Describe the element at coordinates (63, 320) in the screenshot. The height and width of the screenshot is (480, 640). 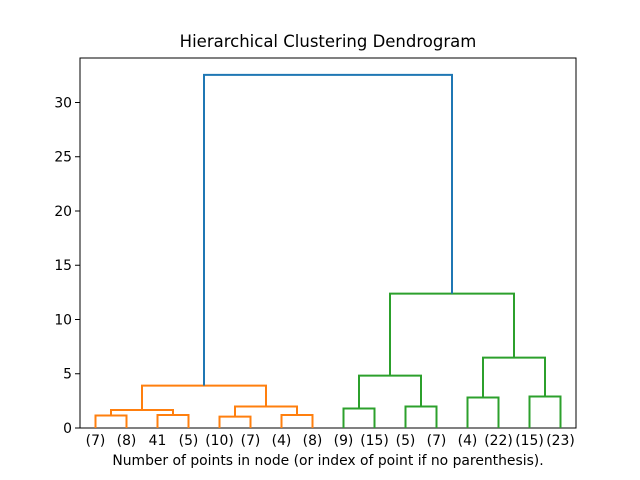
I see `y-tick-label: 10` at that location.